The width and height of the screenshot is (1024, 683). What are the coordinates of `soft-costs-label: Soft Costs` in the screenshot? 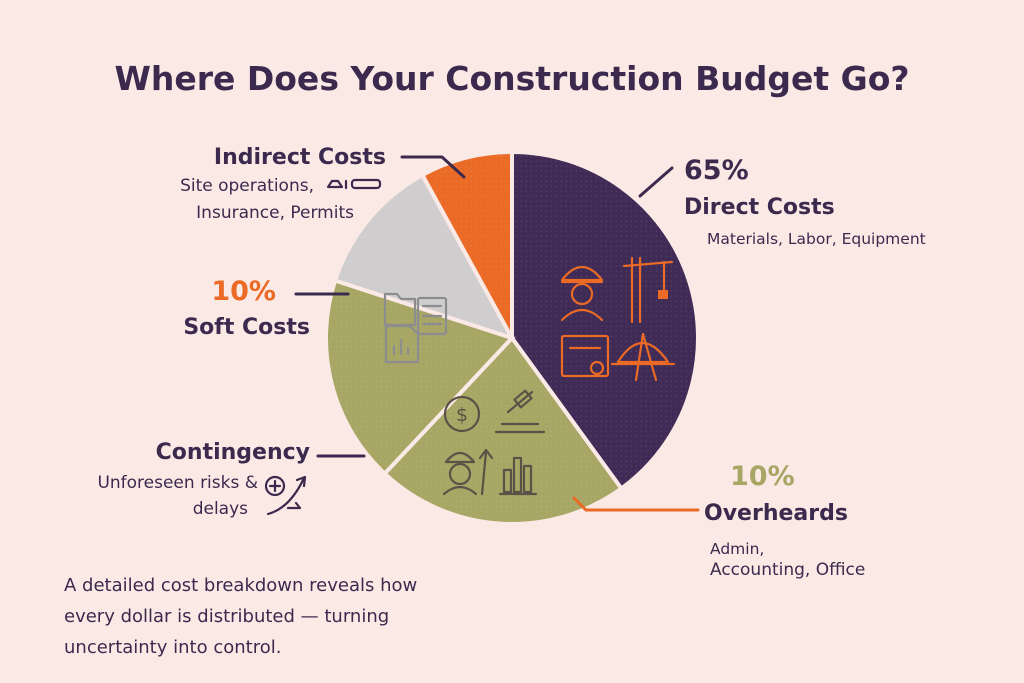 It's located at (246, 327).